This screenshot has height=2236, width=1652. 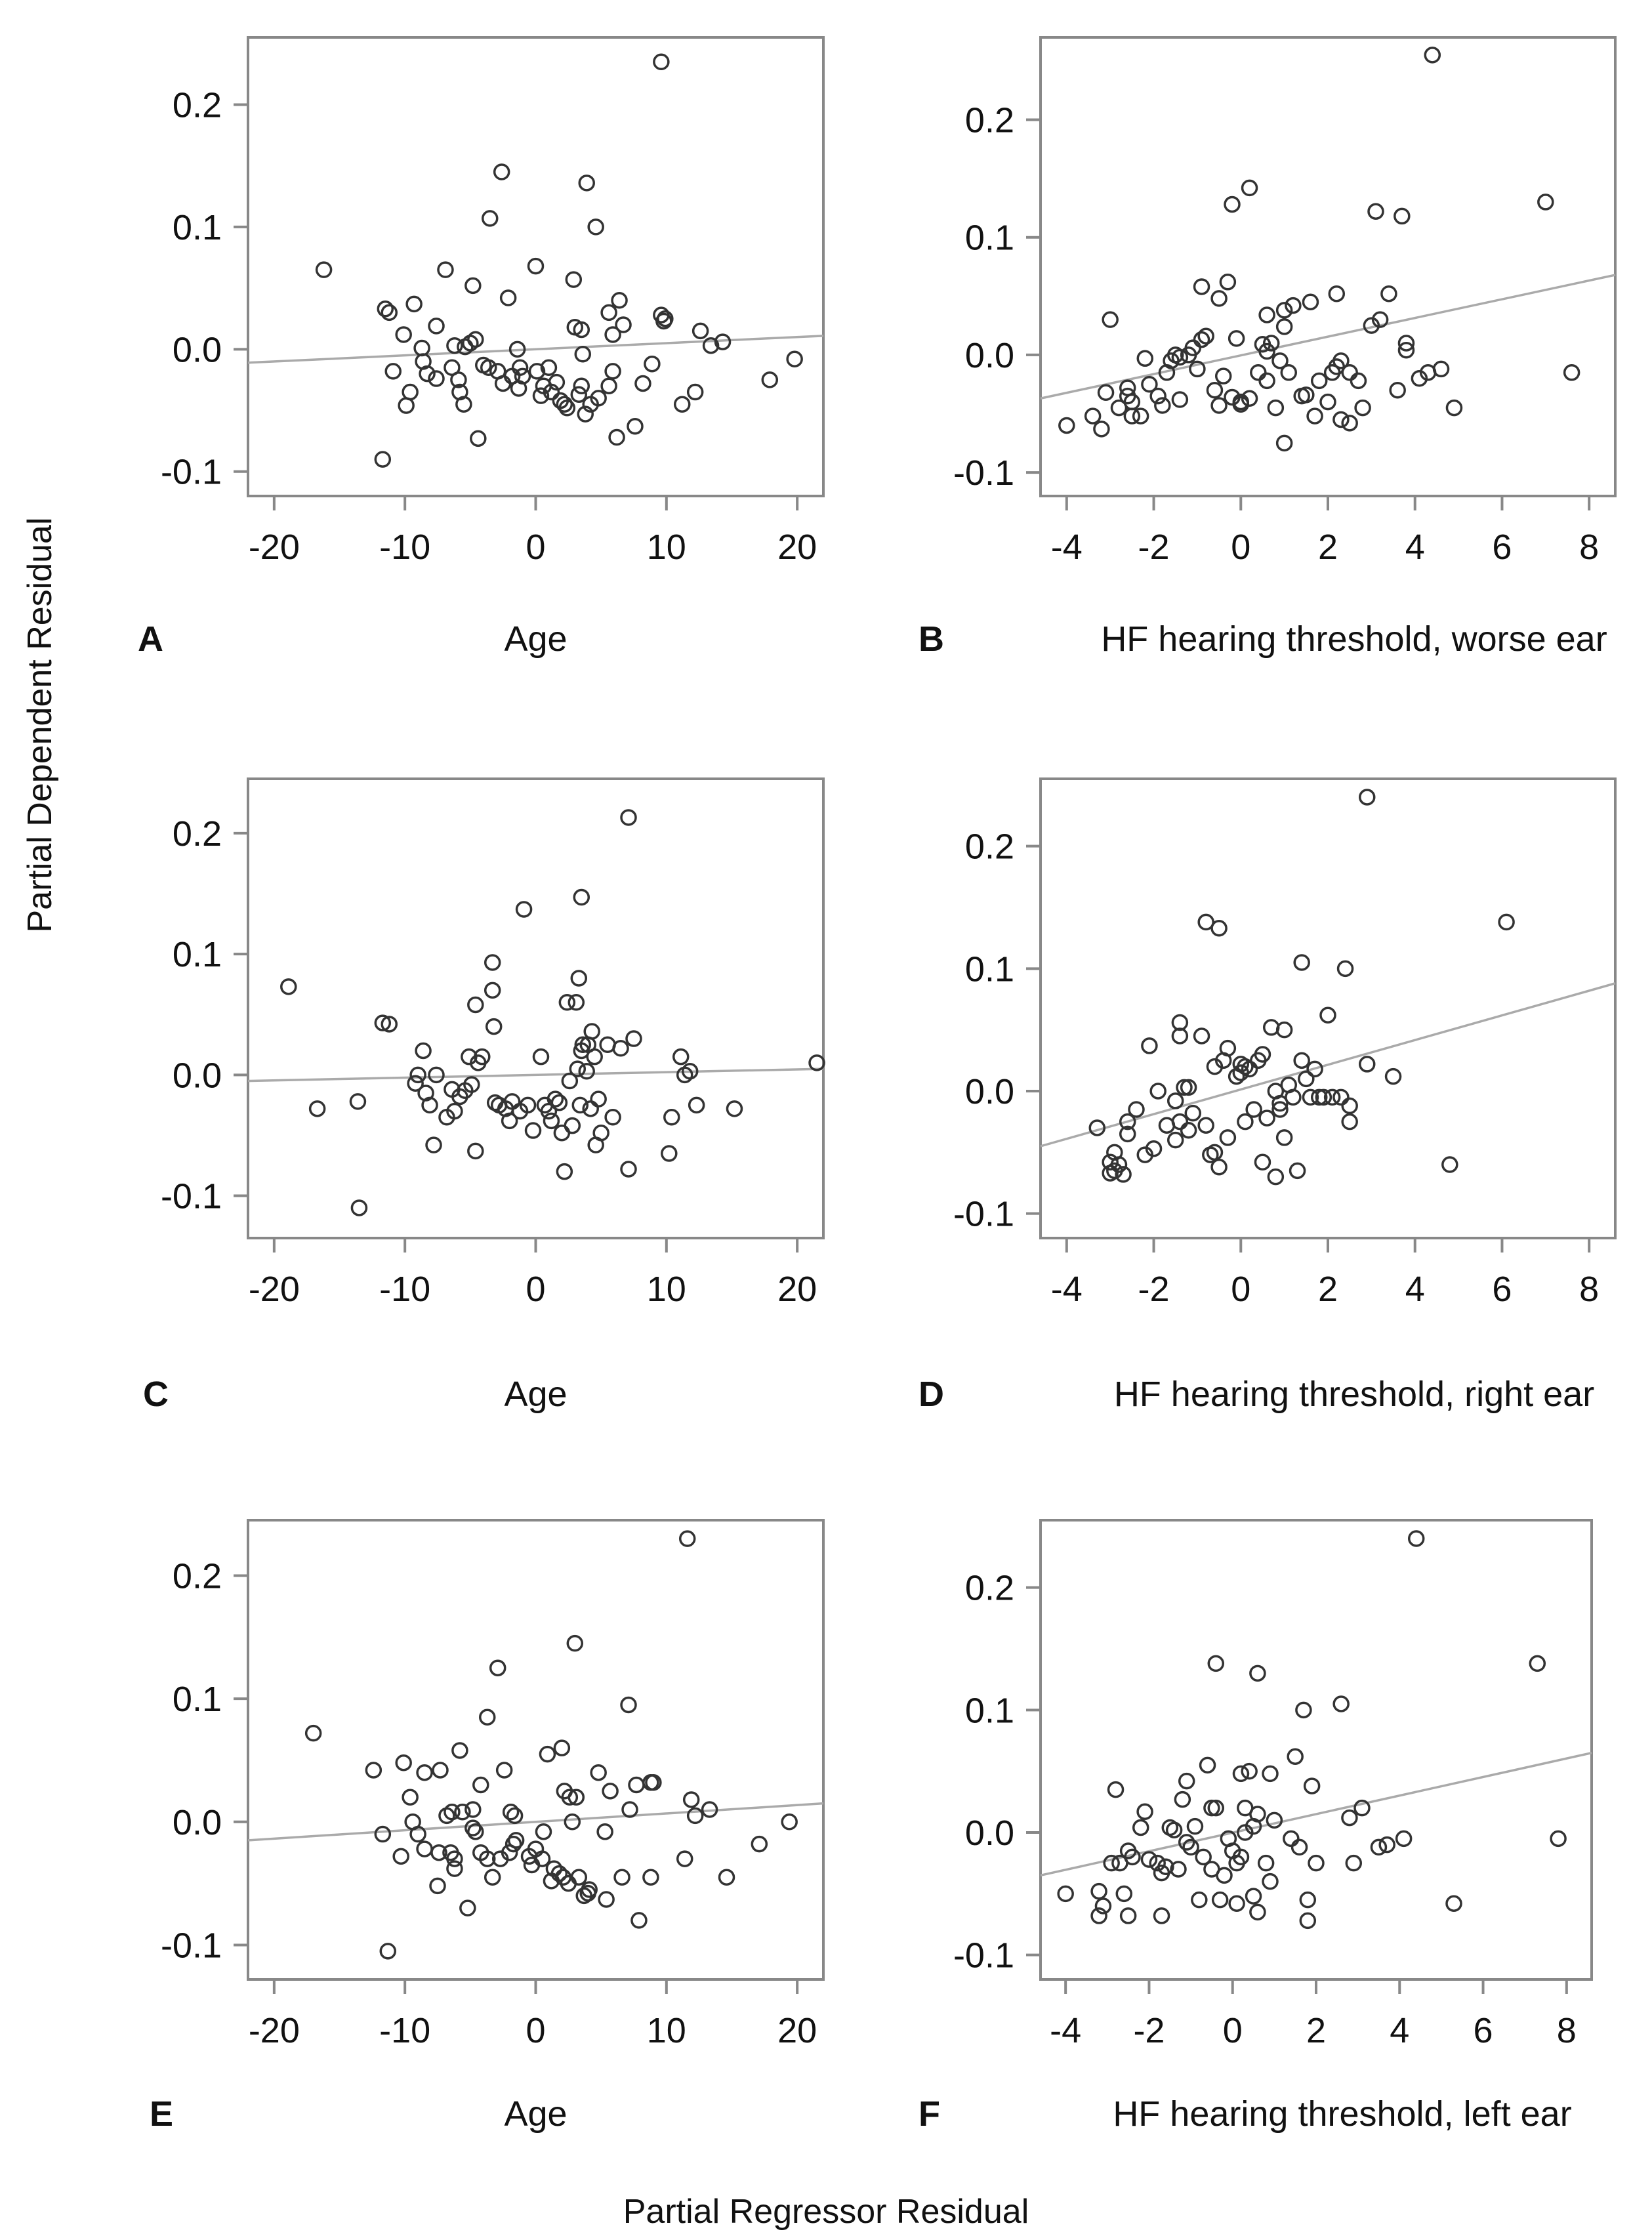 I want to click on x-tick-label: 10, so click(x=666, y=547).